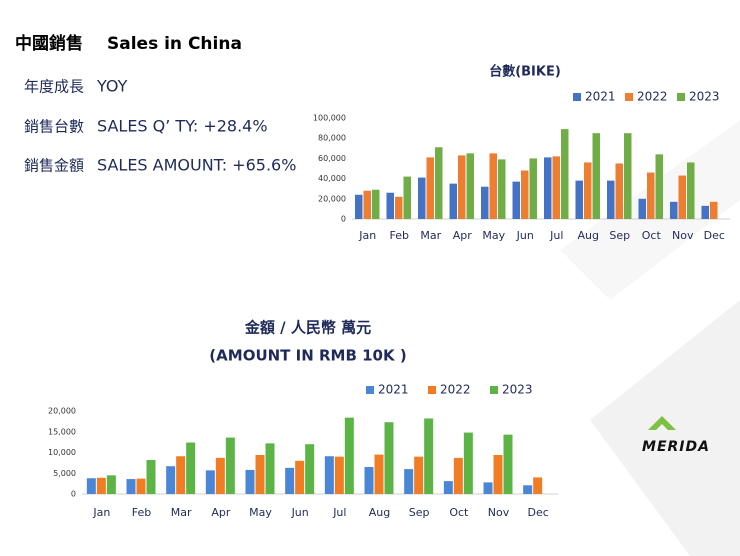  I want to click on x-tick-label: Aug, so click(379, 512).